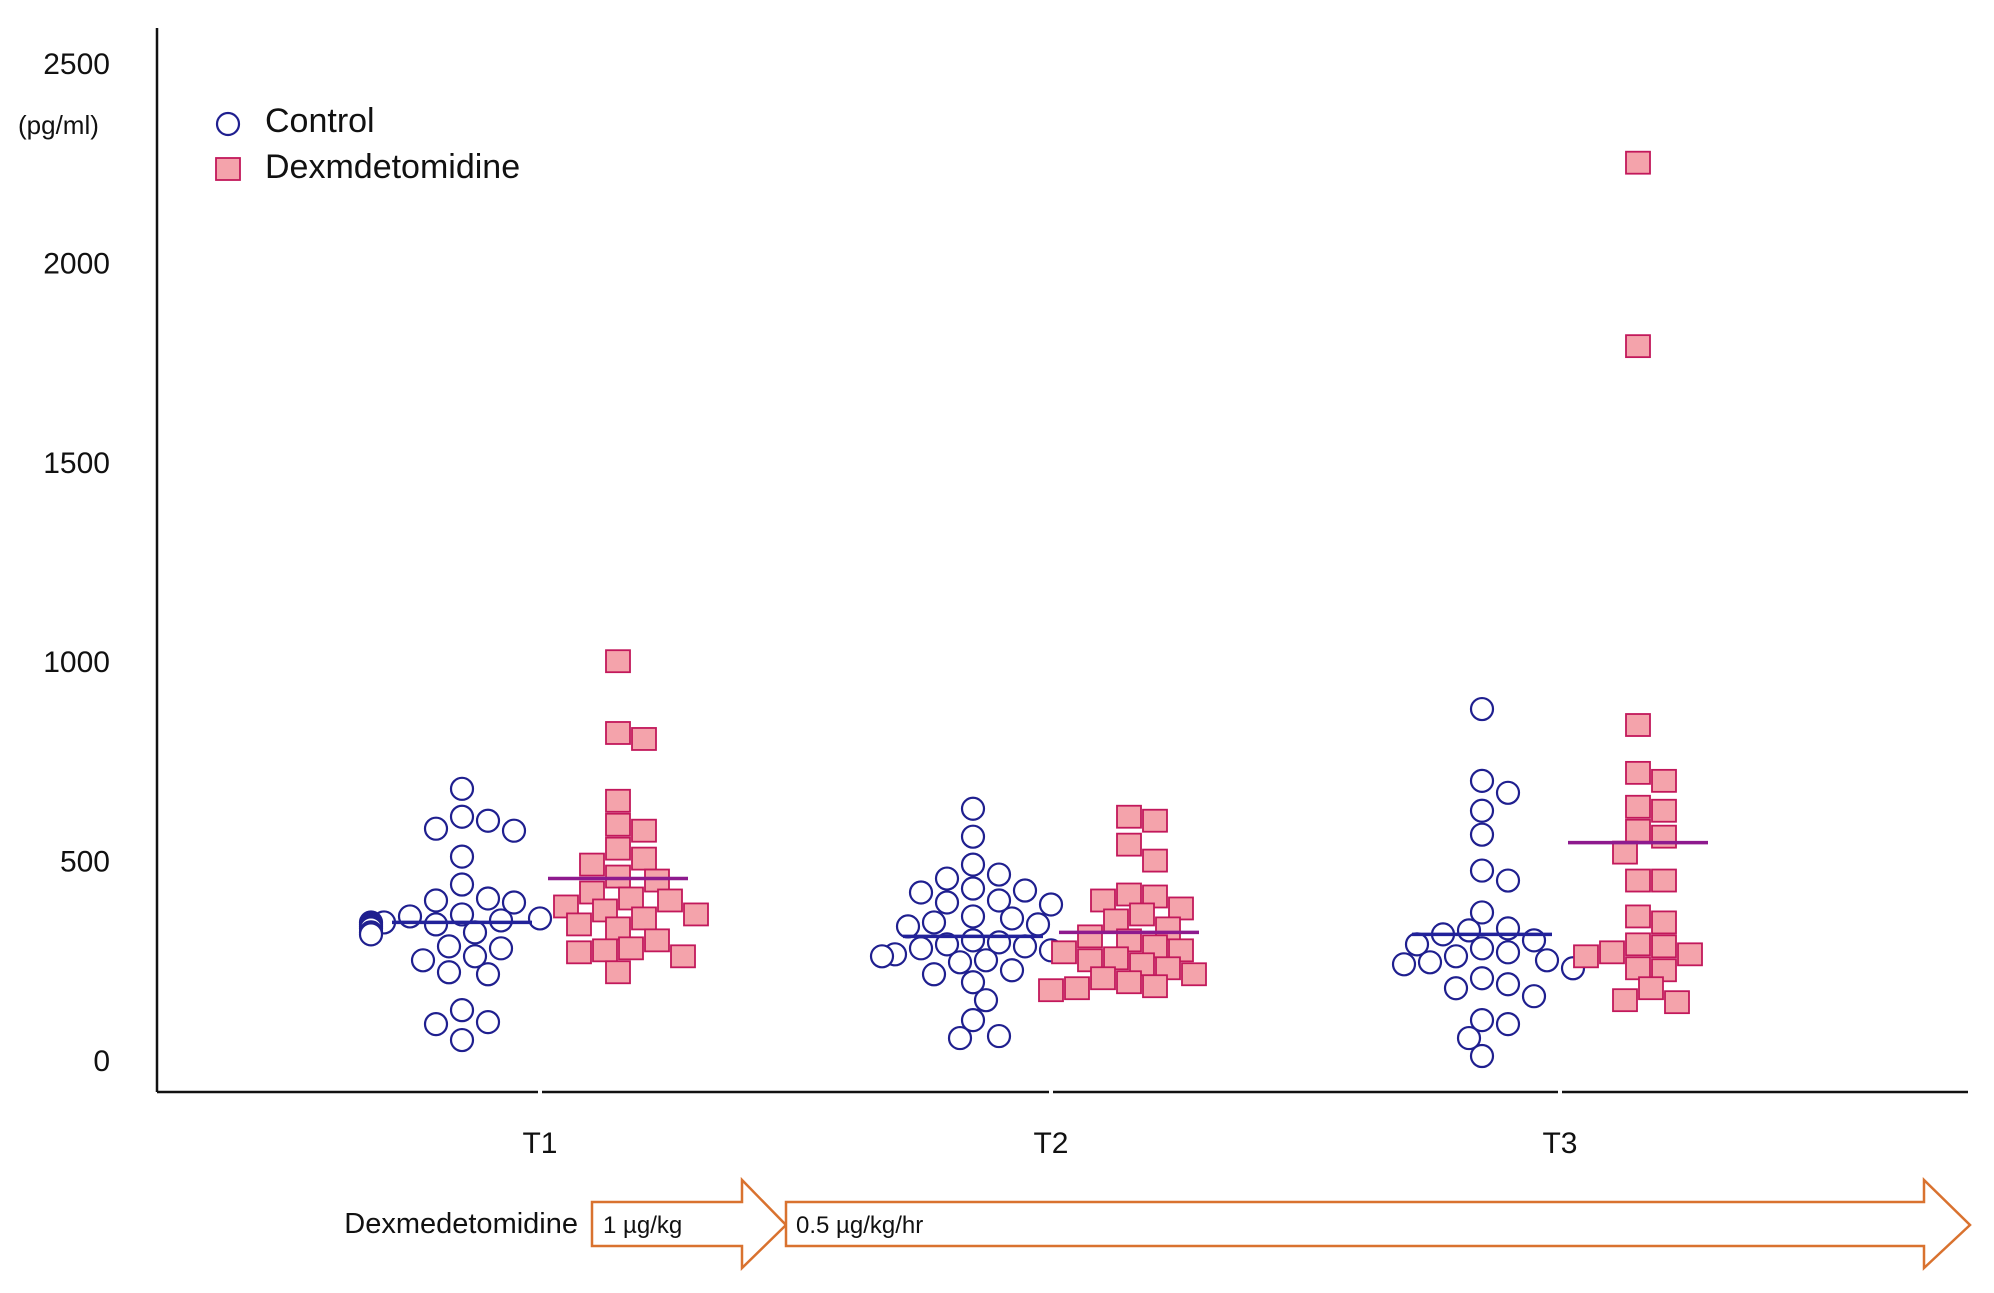  What do you see at coordinates (76, 662) in the screenshot?
I see `y-tick-label: 1000` at bounding box center [76, 662].